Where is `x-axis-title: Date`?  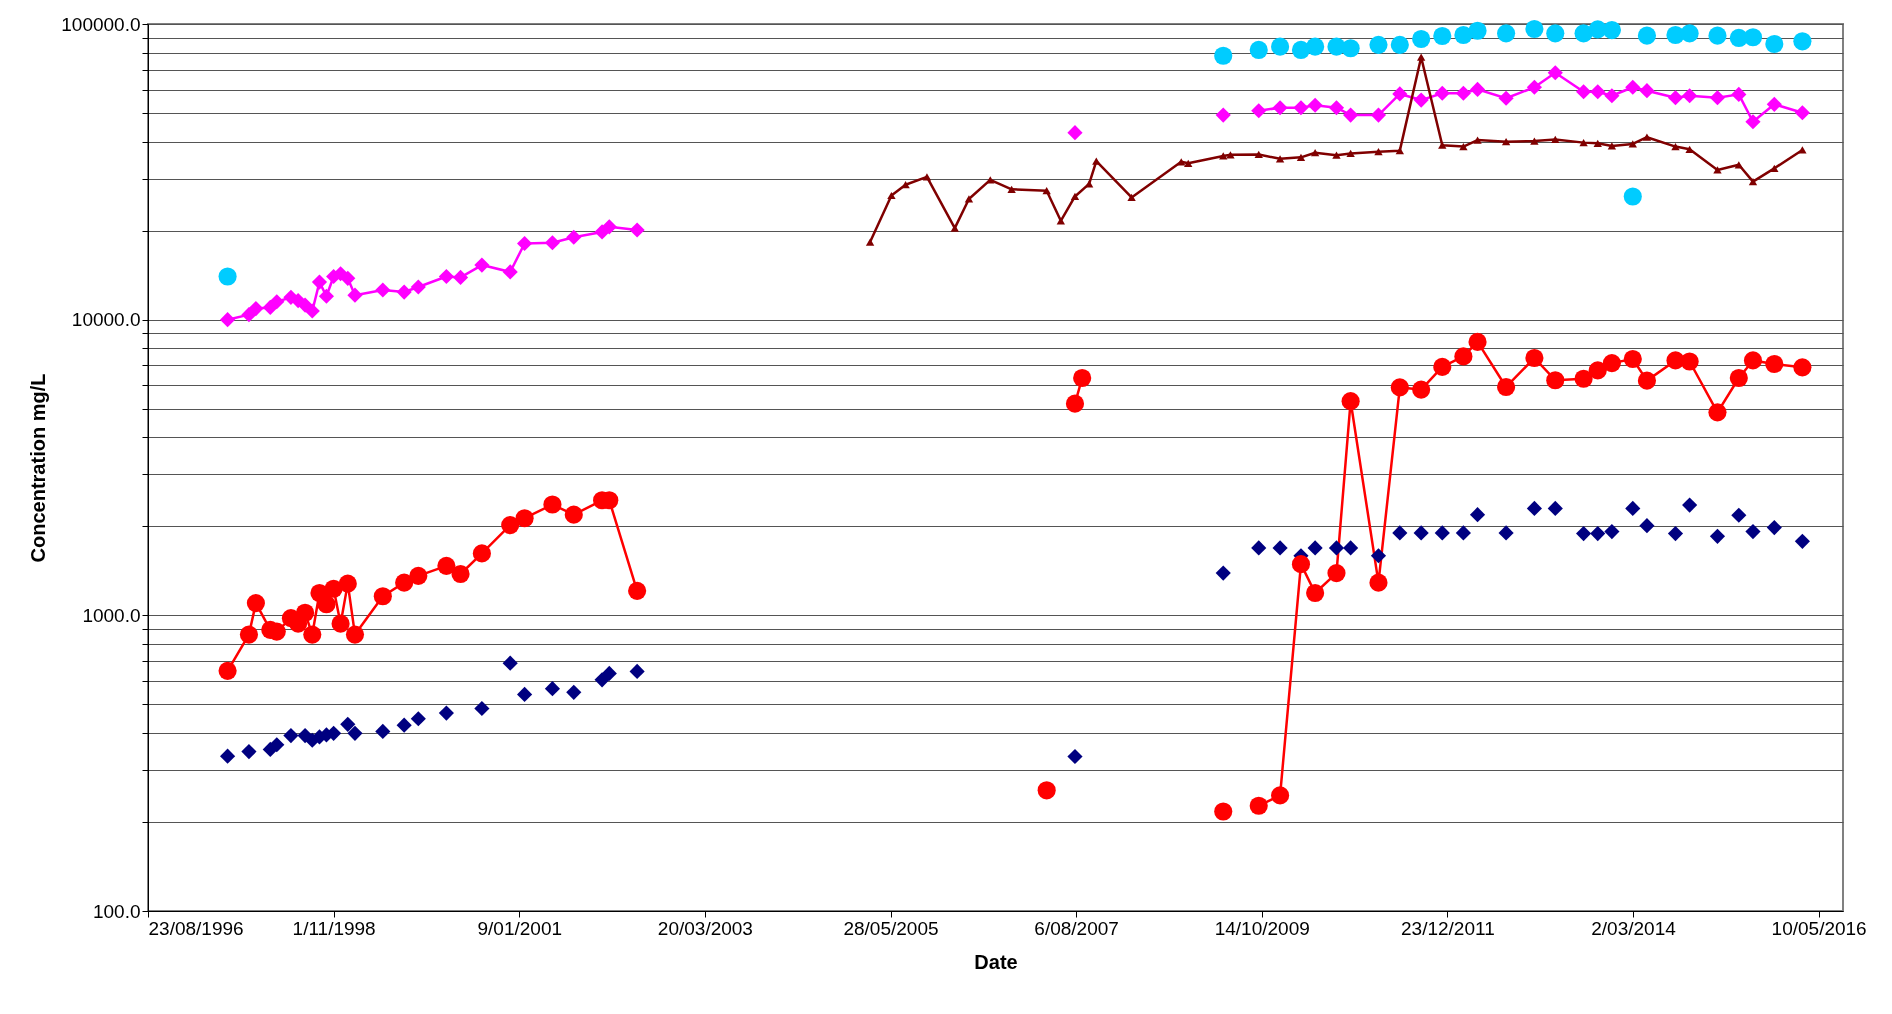
x-axis-title: Date is located at coordinates (996, 961).